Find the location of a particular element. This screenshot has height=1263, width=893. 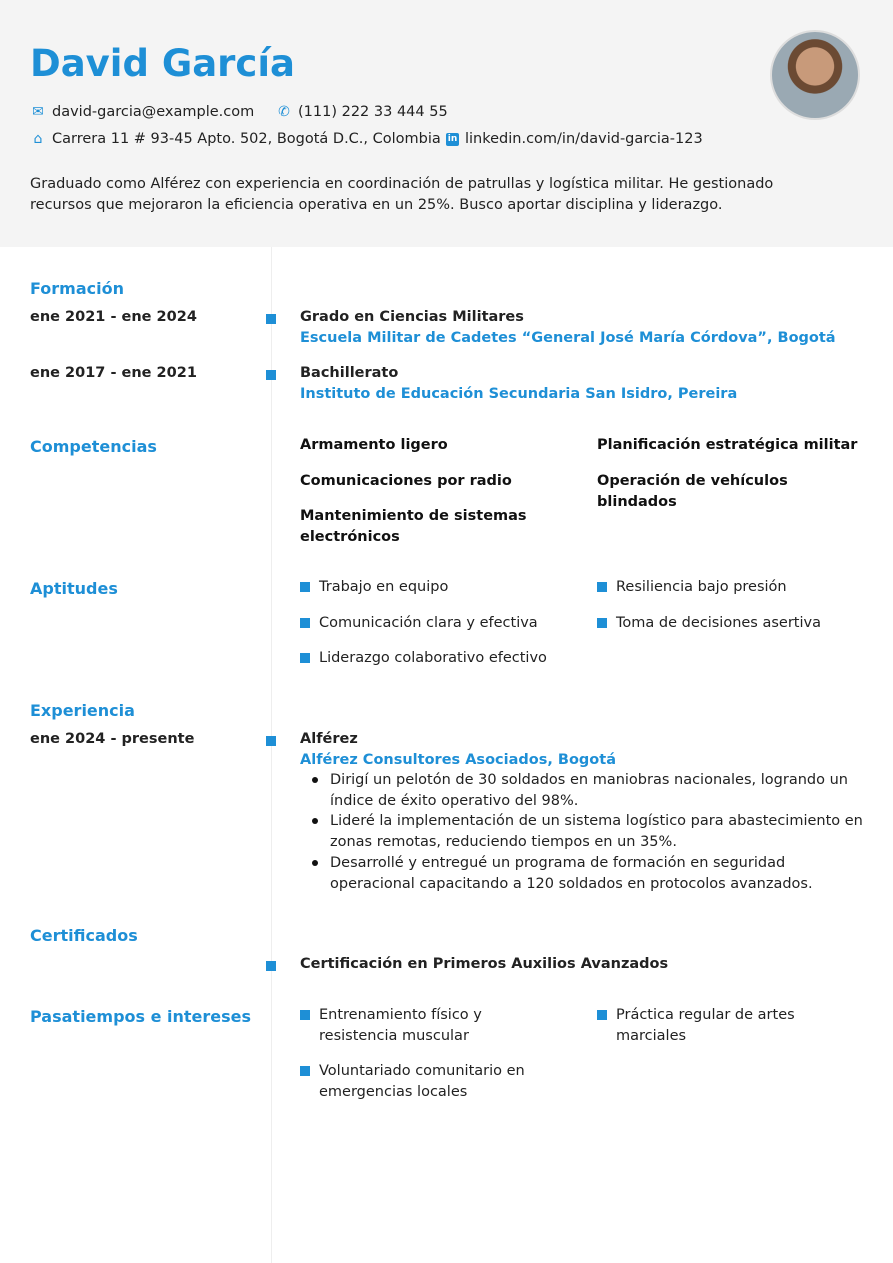

timeline-line is located at coordinates (271, 755).